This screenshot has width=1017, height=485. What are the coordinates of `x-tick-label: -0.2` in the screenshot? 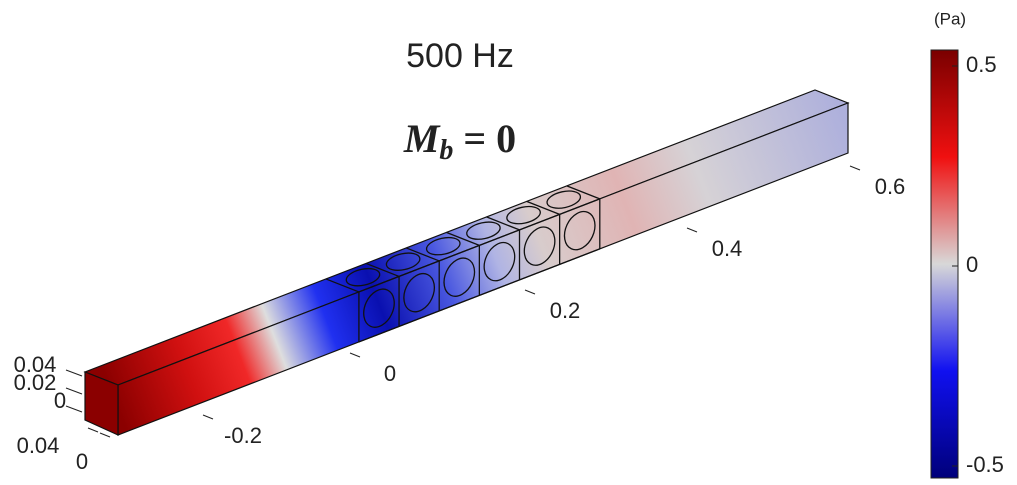 It's located at (243, 435).